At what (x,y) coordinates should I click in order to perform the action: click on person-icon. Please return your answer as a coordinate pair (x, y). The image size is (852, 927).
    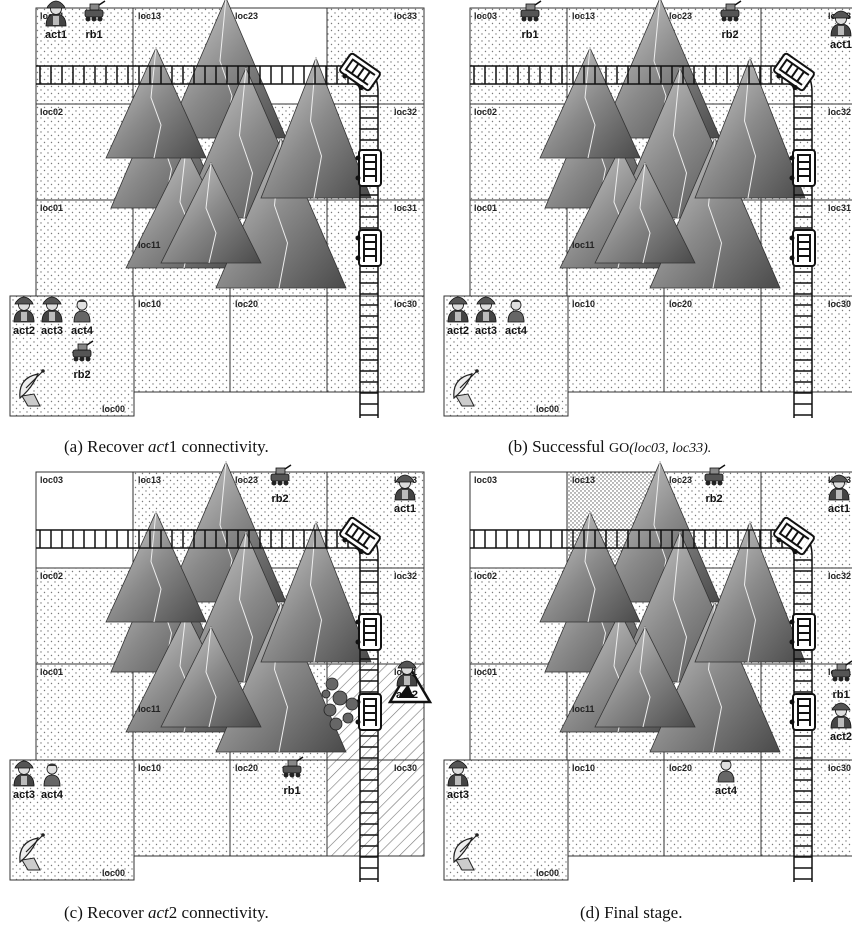
    Looking at the image, I should click on (82, 311).